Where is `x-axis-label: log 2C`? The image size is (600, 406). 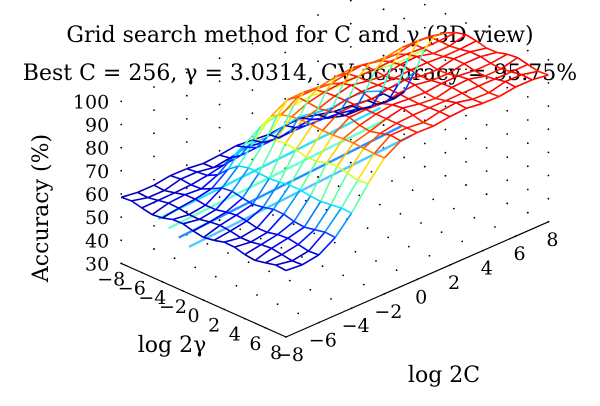 x-axis-label: log 2C is located at coordinates (444, 375).